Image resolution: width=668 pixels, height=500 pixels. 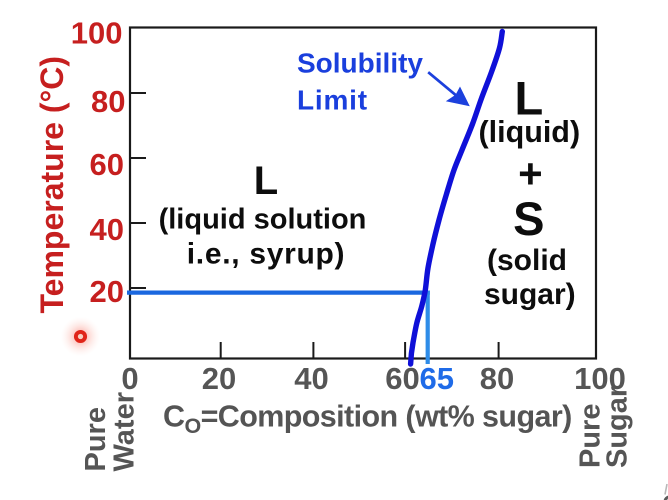 What do you see at coordinates (618, 427) in the screenshot?
I see `svg-text: Sugar` at bounding box center [618, 427].